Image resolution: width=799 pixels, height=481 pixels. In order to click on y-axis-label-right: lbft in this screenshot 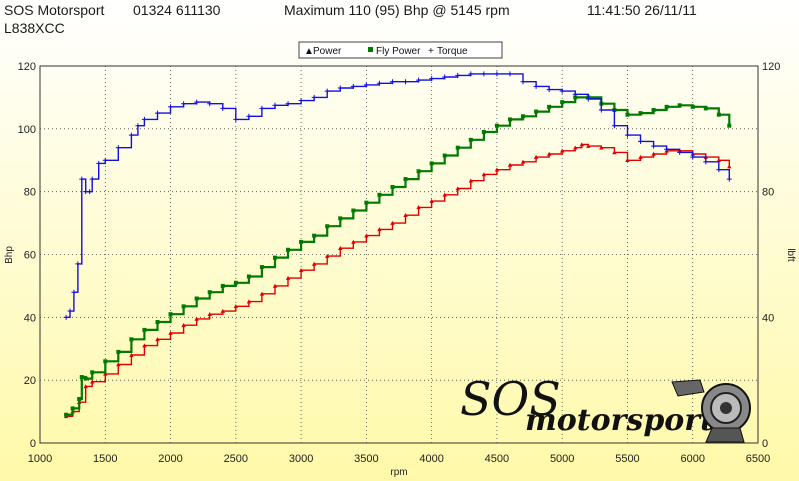, I will do `click(790, 255)`.